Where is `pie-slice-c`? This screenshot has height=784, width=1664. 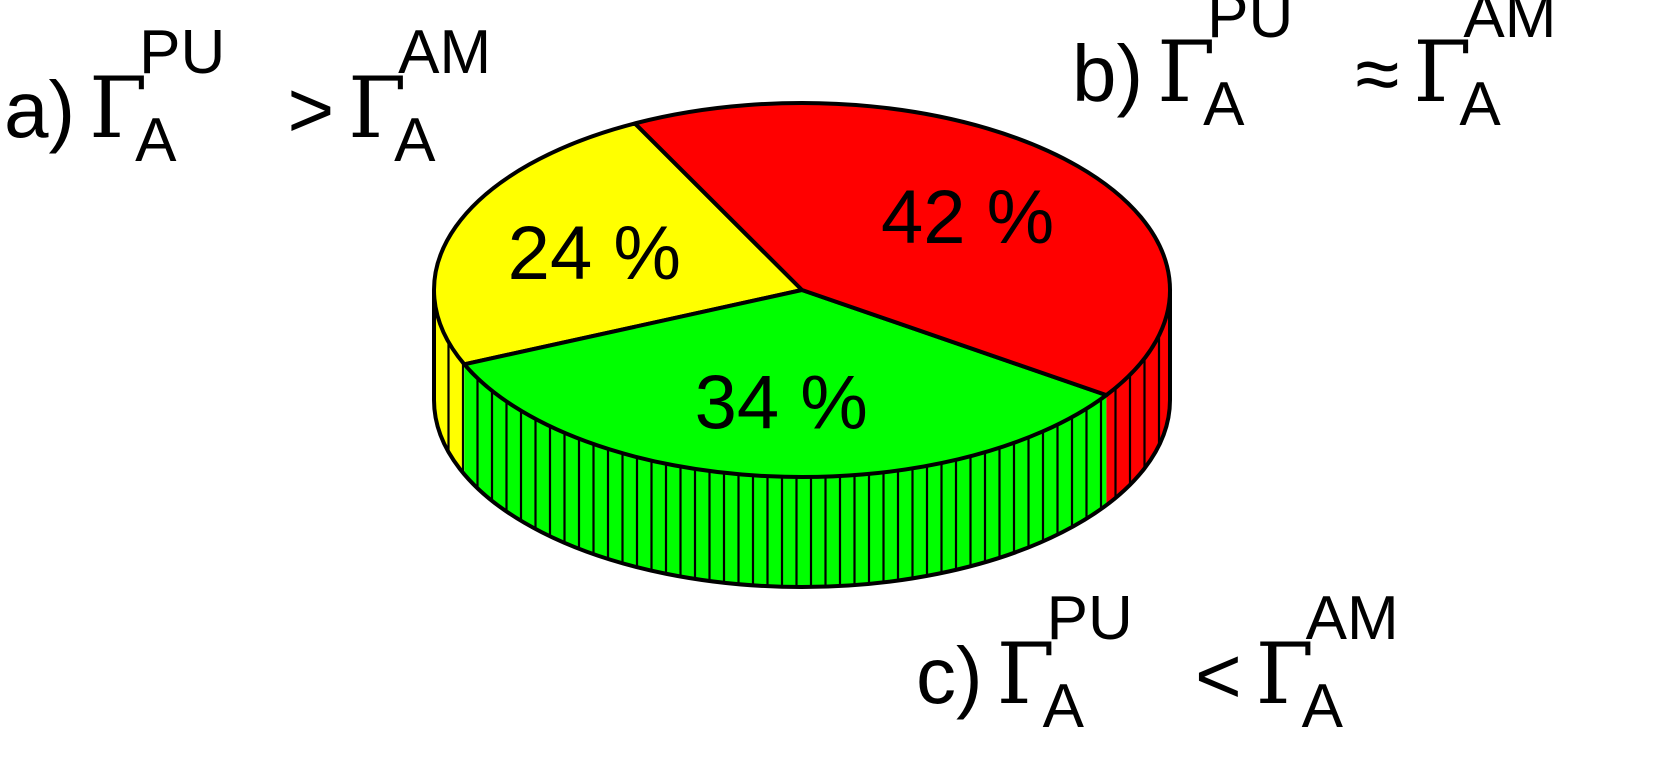
pie-slice-c is located at coordinates (902, 249).